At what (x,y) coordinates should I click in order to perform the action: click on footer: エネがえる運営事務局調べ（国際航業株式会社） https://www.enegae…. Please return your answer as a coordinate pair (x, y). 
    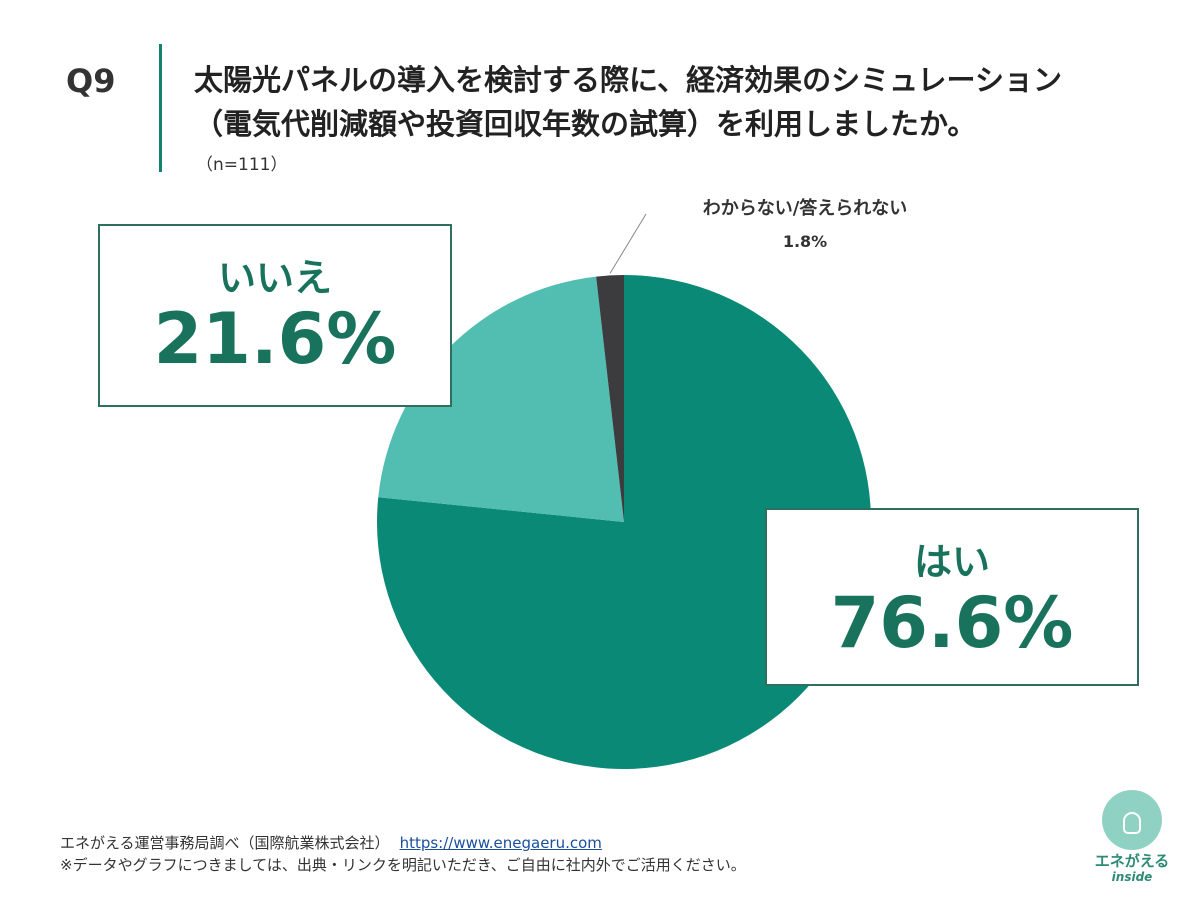
    Looking at the image, I should click on (403, 854).